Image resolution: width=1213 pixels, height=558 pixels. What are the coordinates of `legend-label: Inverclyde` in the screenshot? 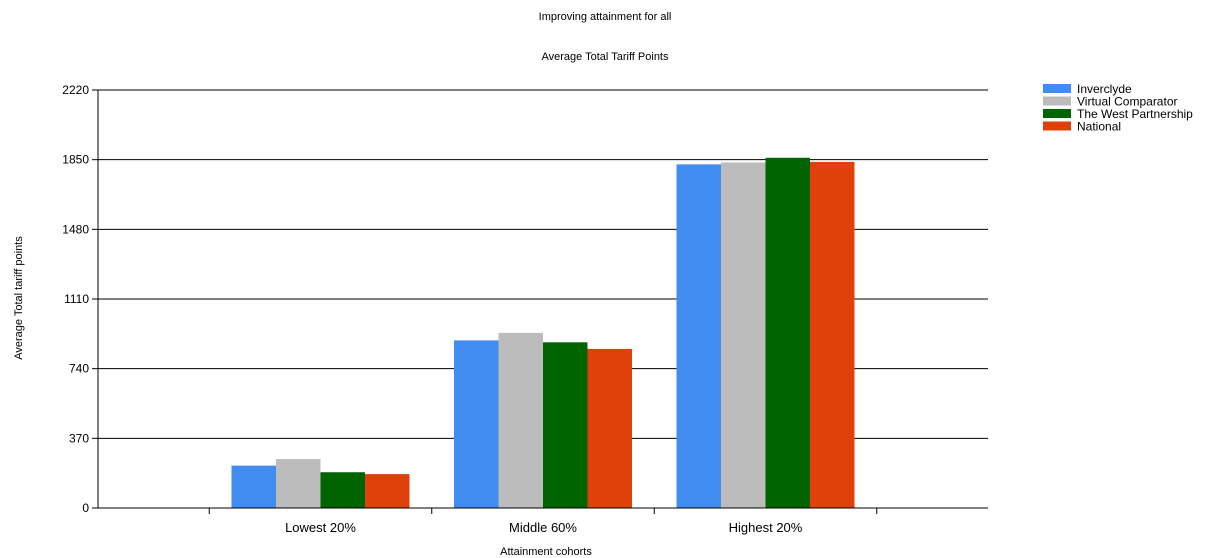 It's located at (1104, 89).